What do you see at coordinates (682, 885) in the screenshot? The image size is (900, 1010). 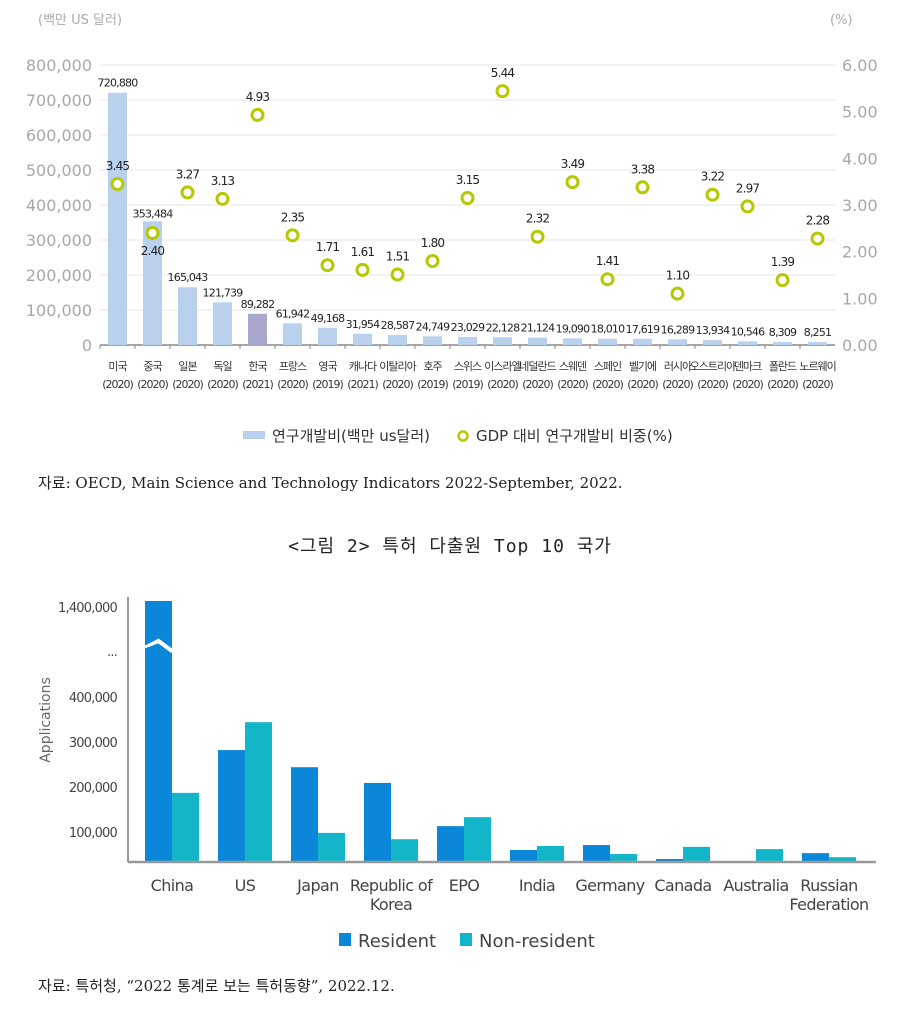 I see `x-category-label: Canada` at bounding box center [682, 885].